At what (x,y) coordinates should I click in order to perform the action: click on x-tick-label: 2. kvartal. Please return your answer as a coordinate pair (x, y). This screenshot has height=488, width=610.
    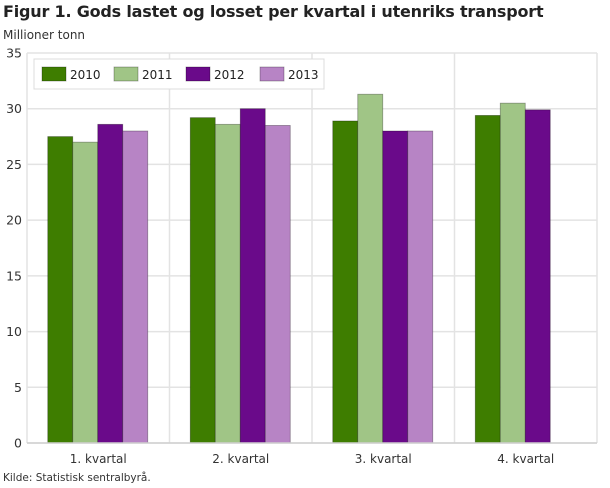
    Looking at the image, I should click on (240, 459).